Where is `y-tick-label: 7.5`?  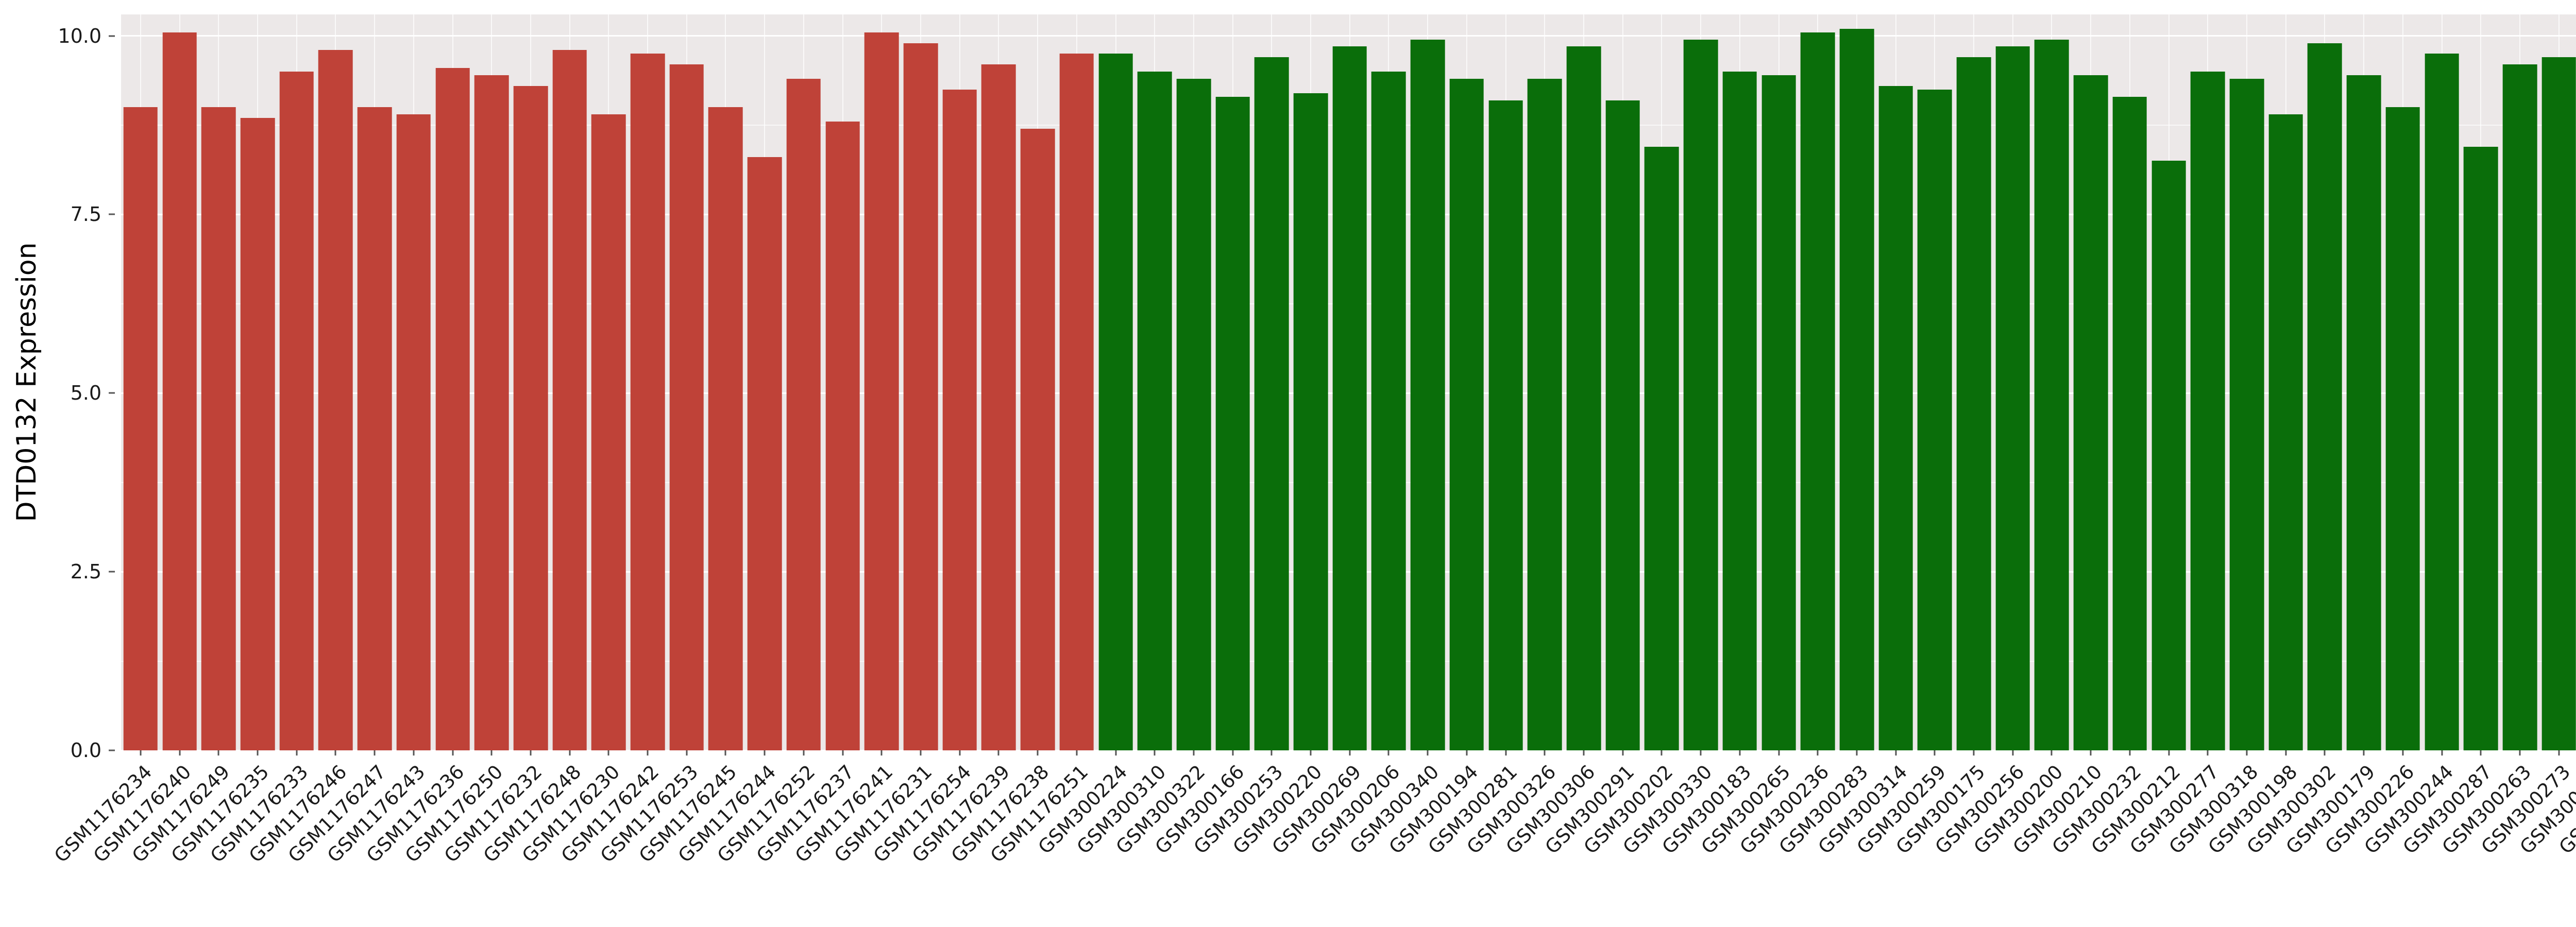 y-tick-label: 7.5 is located at coordinates (85, 215).